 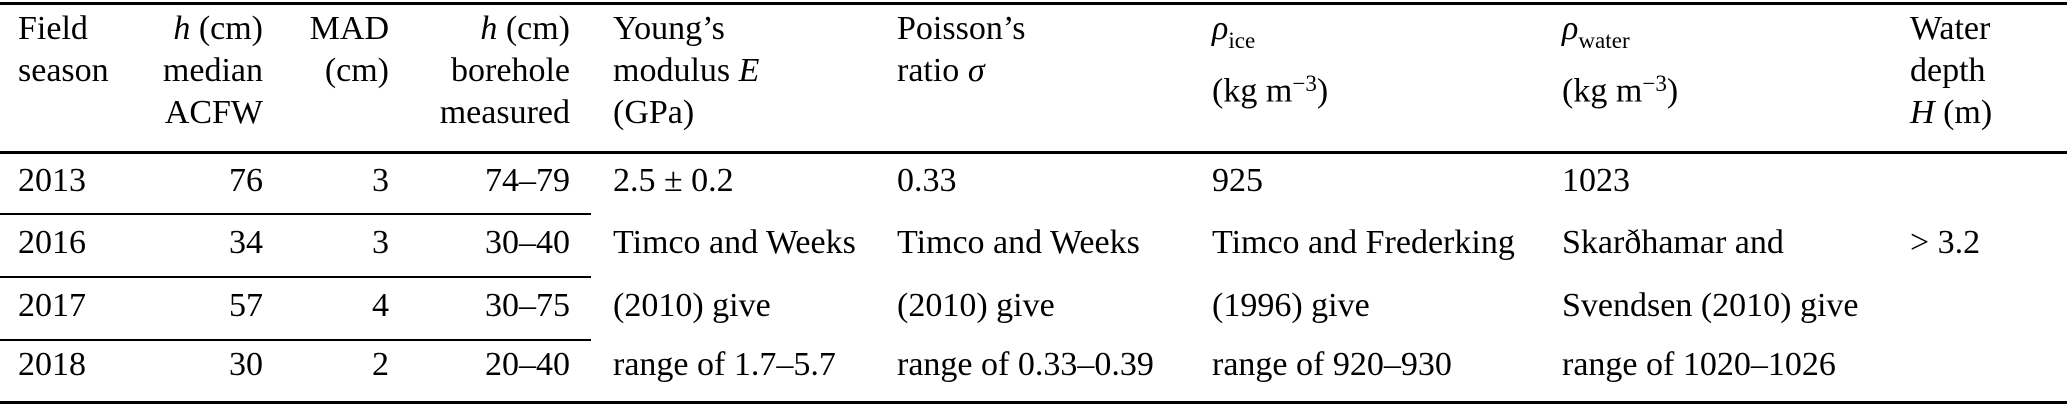 What do you see at coordinates (1945, 242) in the screenshot?
I see `cell-water-depth: > 3.2` at bounding box center [1945, 242].